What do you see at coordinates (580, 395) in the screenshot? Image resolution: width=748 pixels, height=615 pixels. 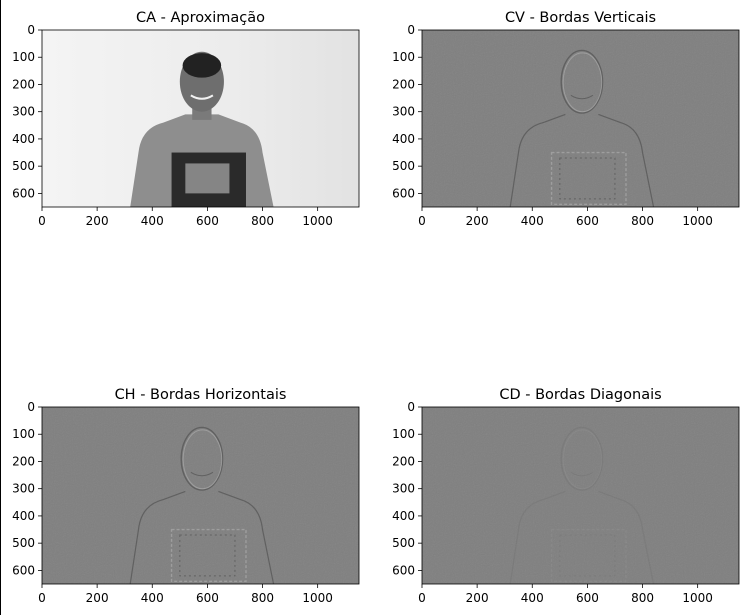 I see `subplot-title: CD - Bordas Diagonais` at bounding box center [580, 395].